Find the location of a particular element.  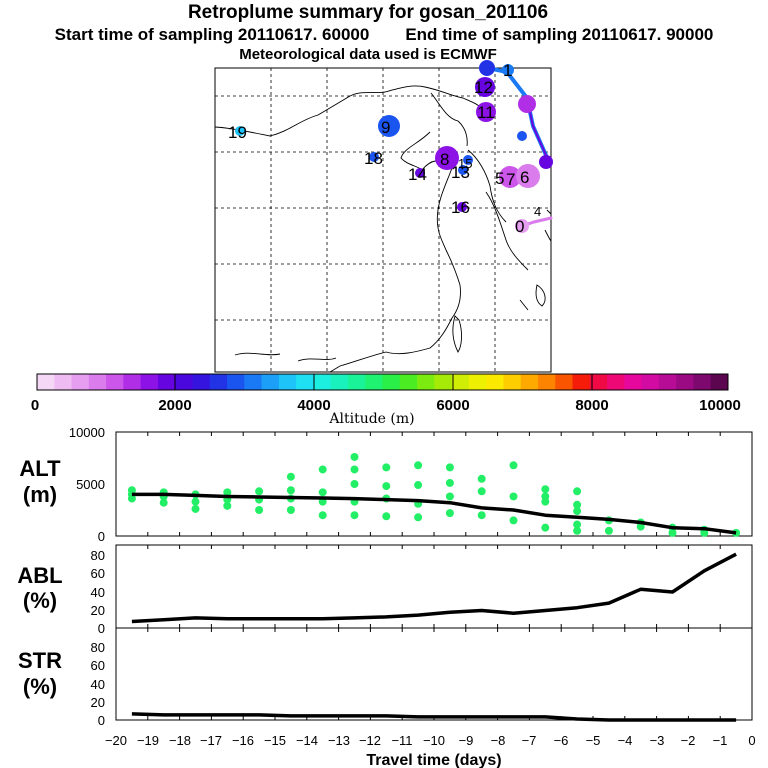

str-ytick-0: 0 is located at coordinates (101, 720).